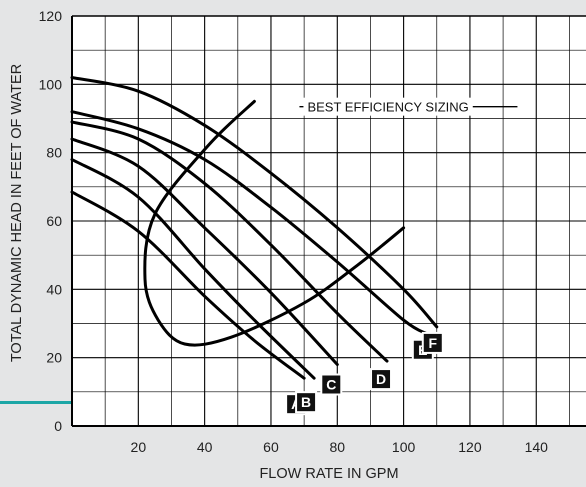  Describe the element at coordinates (205, 447) in the screenshot. I see `x-tick-label: 40` at that location.